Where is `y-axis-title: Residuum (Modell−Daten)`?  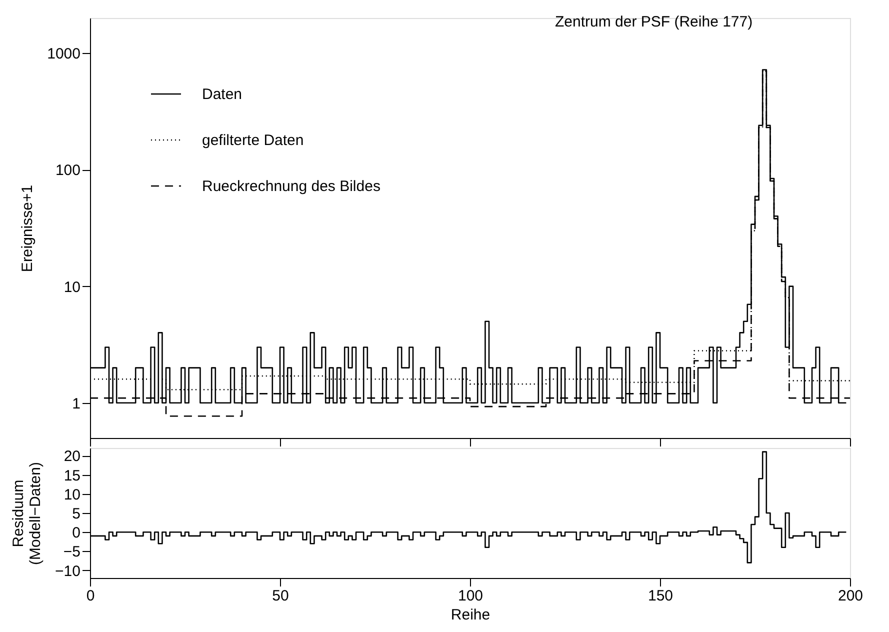 y-axis-title: Residuum (Modell−Daten) is located at coordinates (27, 513).